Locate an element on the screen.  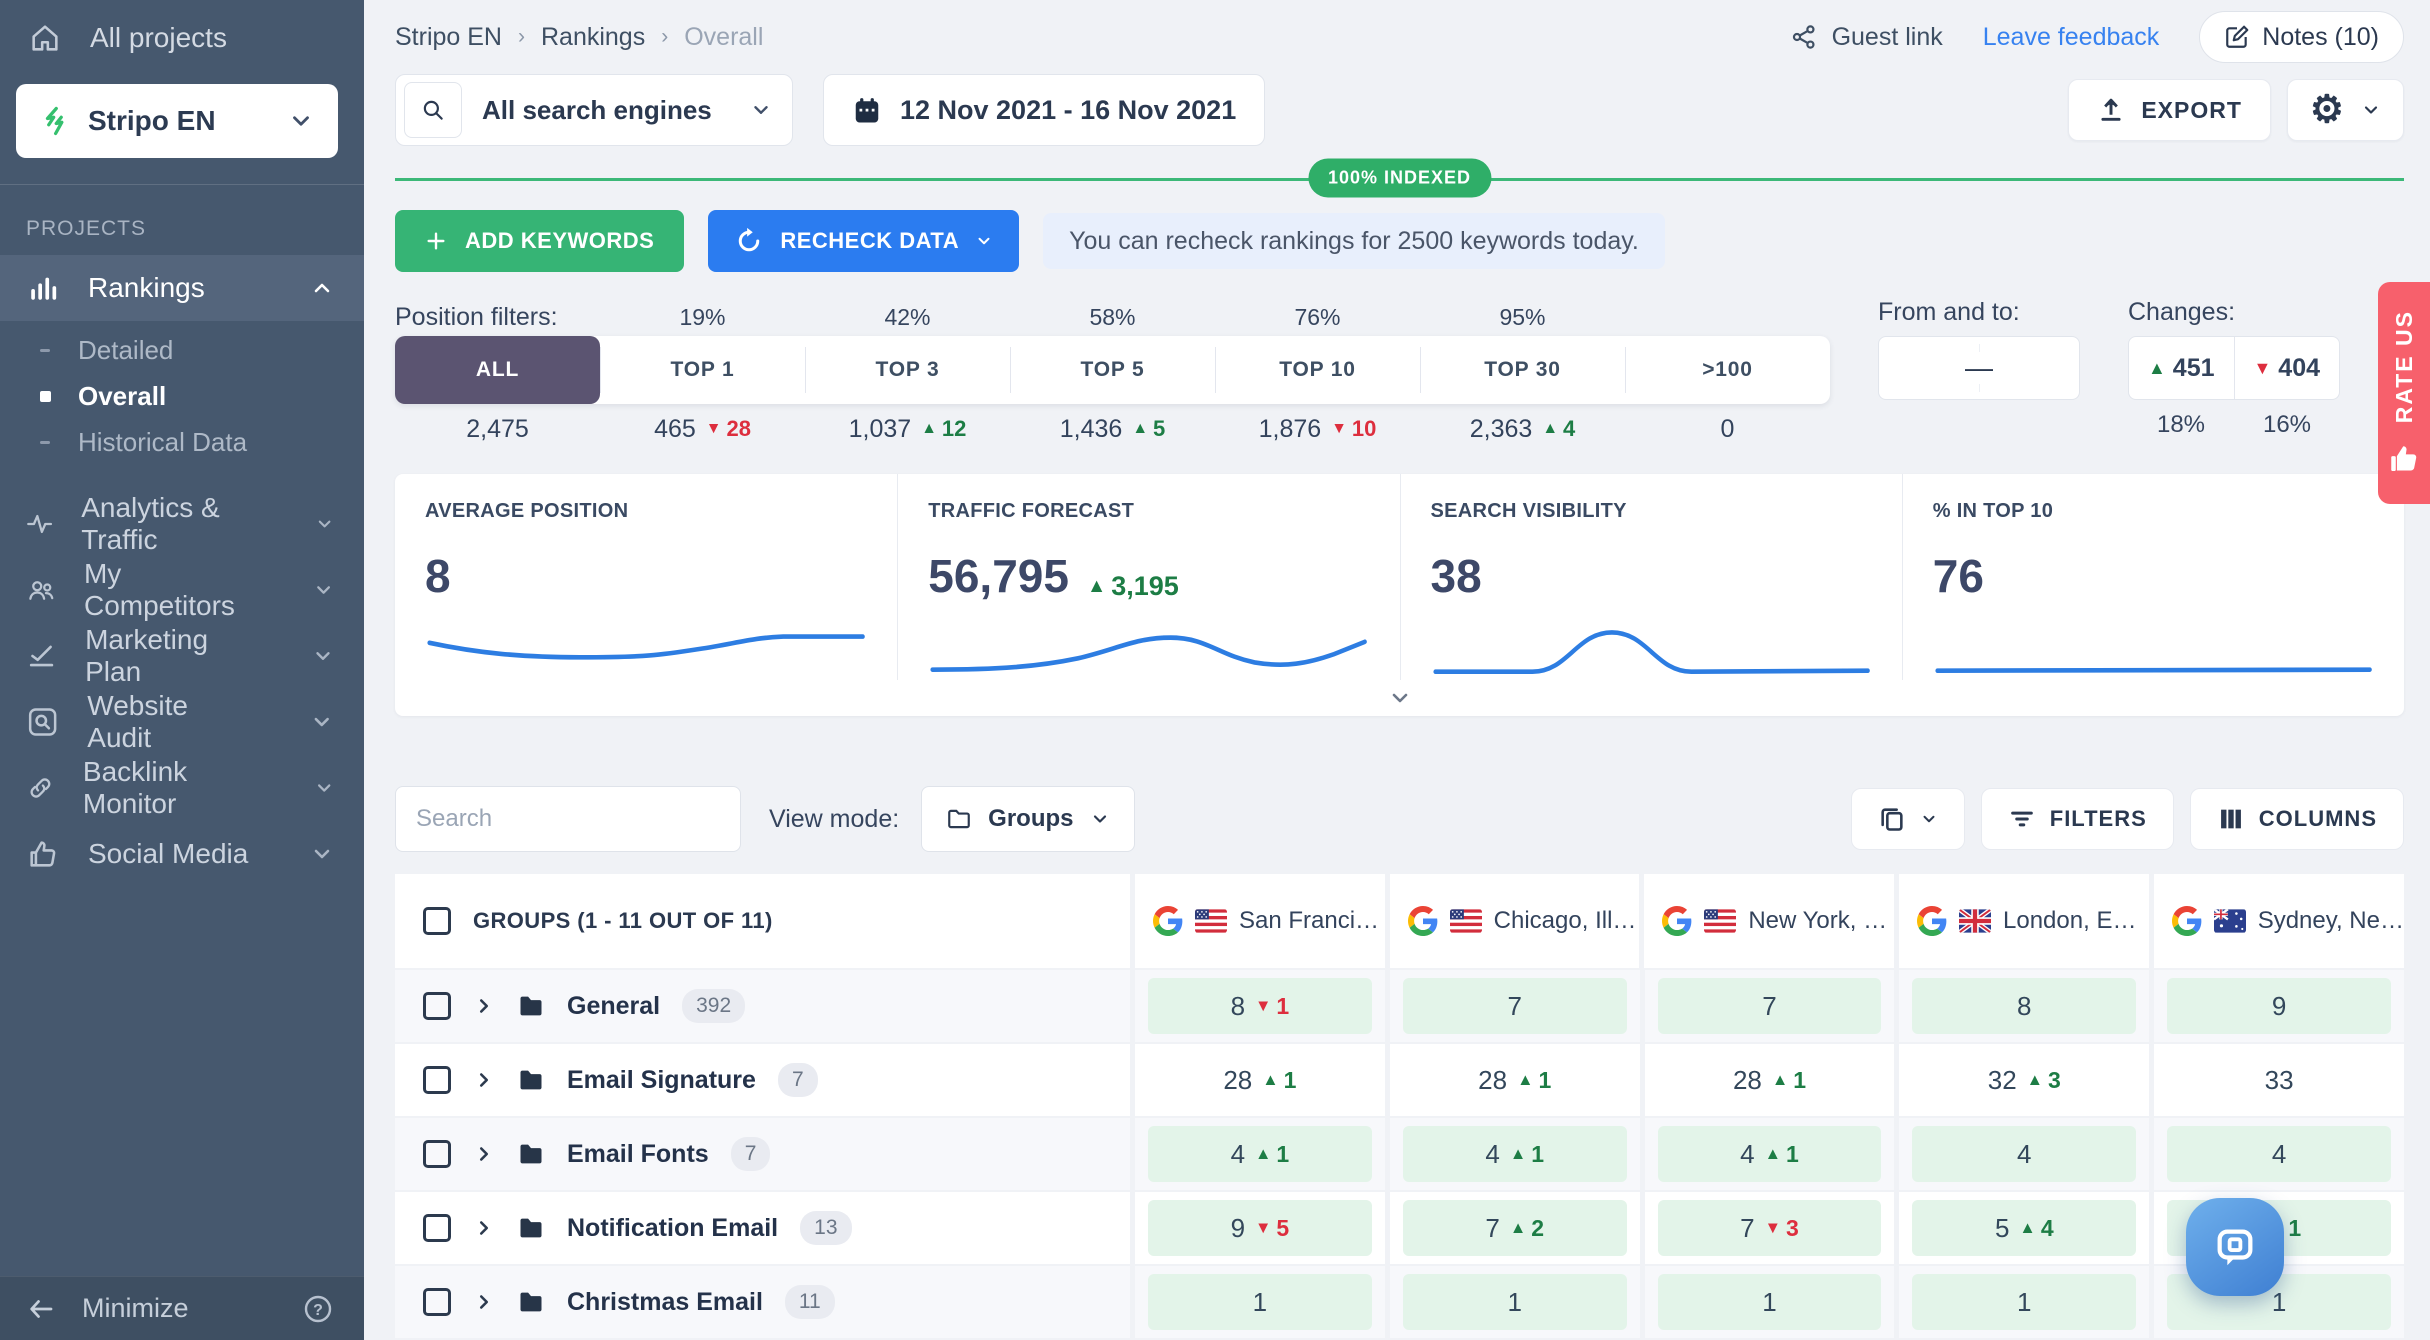
filters-button: FILTERS is located at coordinates (2077, 819).